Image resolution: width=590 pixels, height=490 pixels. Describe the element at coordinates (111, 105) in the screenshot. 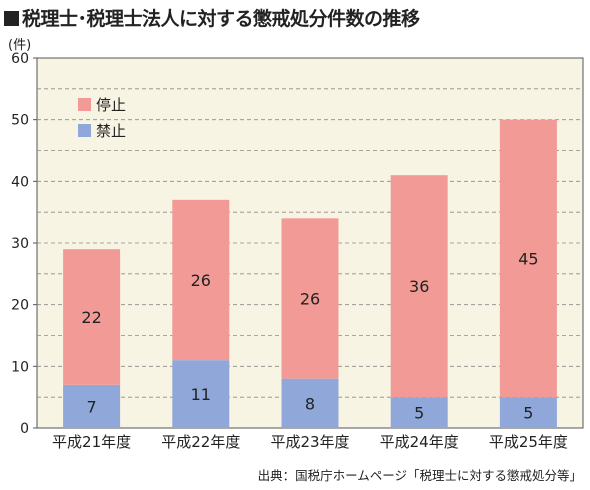

I see `legend-label: 停止` at that location.